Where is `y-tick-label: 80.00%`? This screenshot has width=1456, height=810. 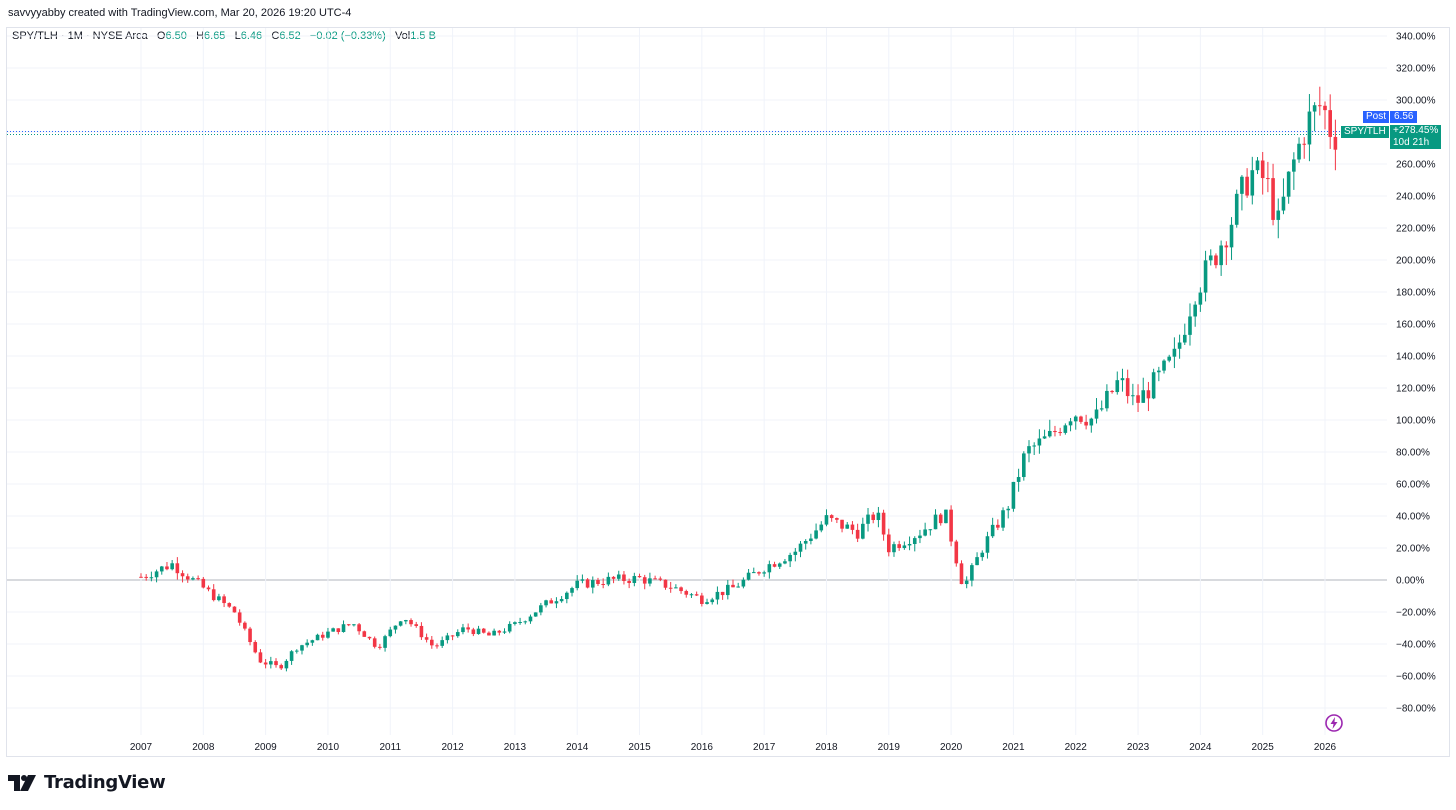 y-tick-label: 80.00% is located at coordinates (1413, 453).